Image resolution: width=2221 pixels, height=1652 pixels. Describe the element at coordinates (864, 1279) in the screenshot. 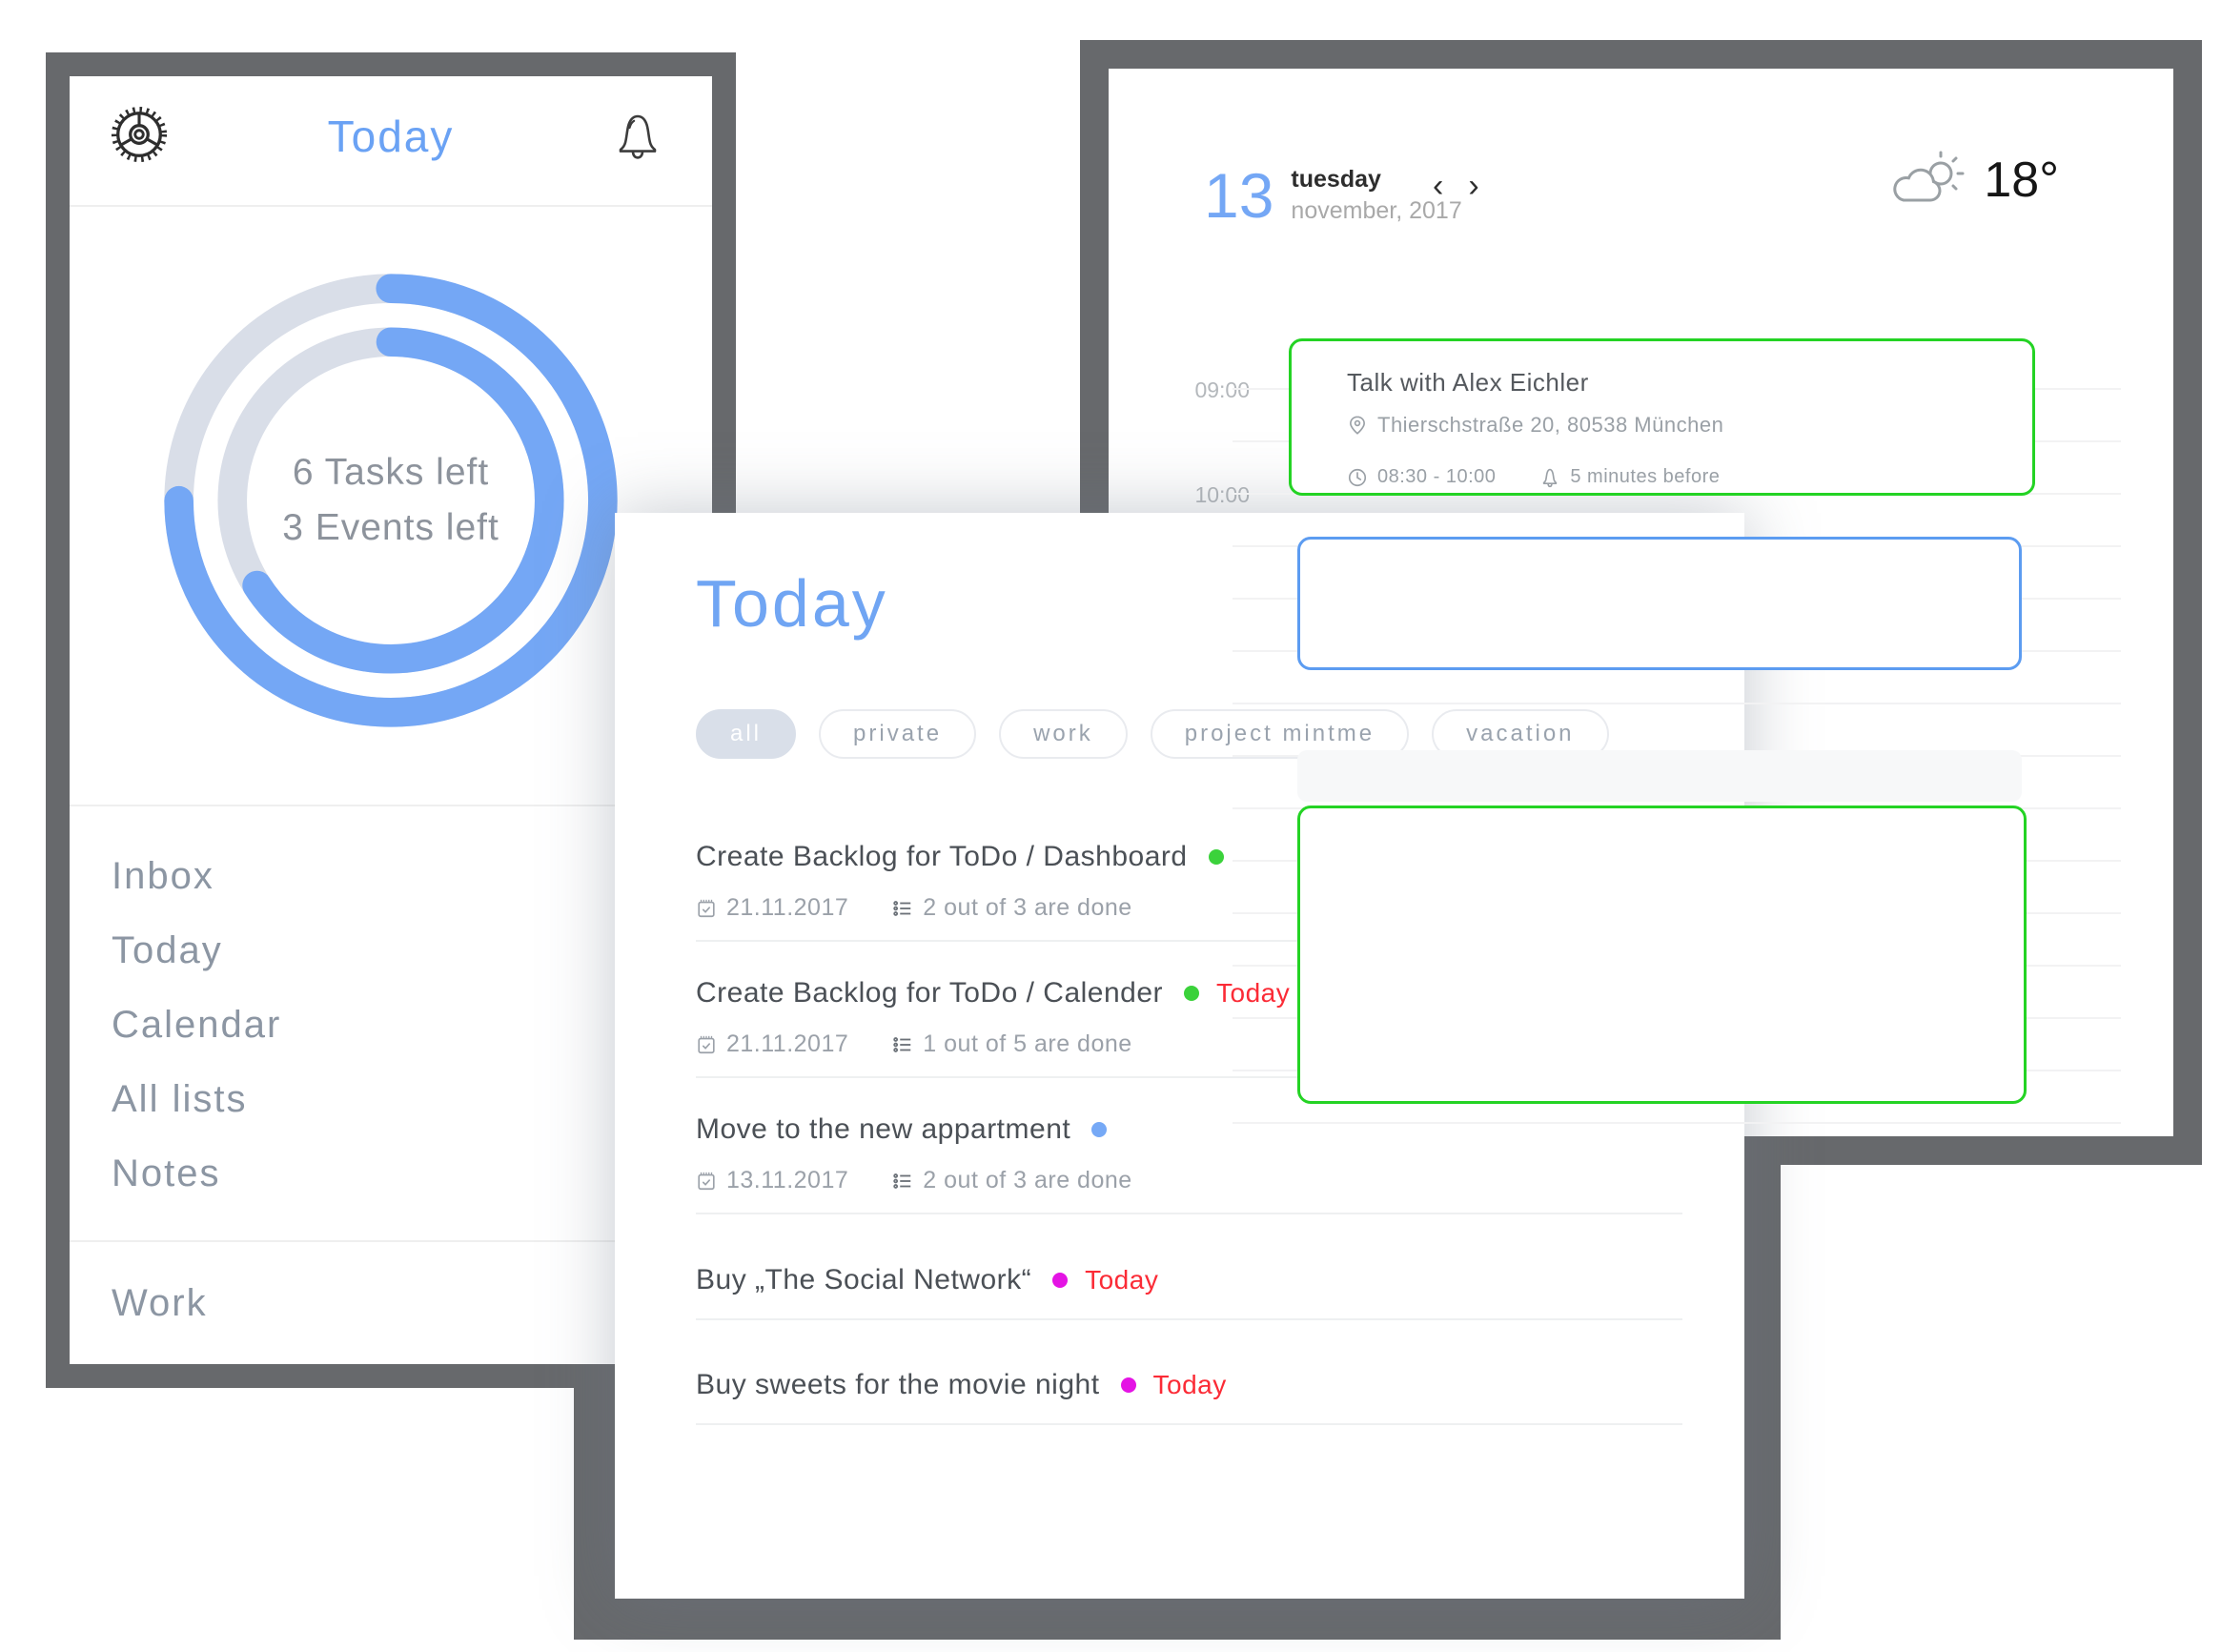

I see `task-title: Buy „The Social Network“` at that location.